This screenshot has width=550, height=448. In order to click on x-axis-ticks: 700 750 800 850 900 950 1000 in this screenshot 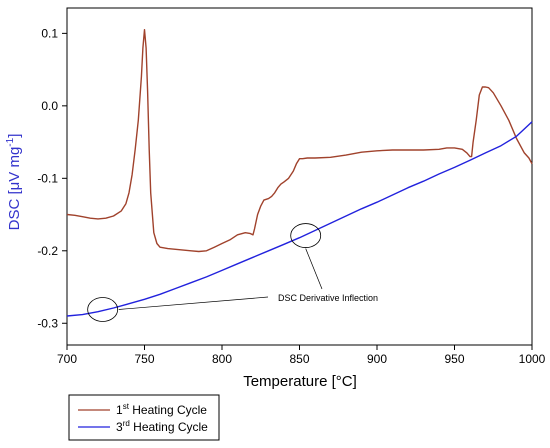, I will do `click(301, 355)`.